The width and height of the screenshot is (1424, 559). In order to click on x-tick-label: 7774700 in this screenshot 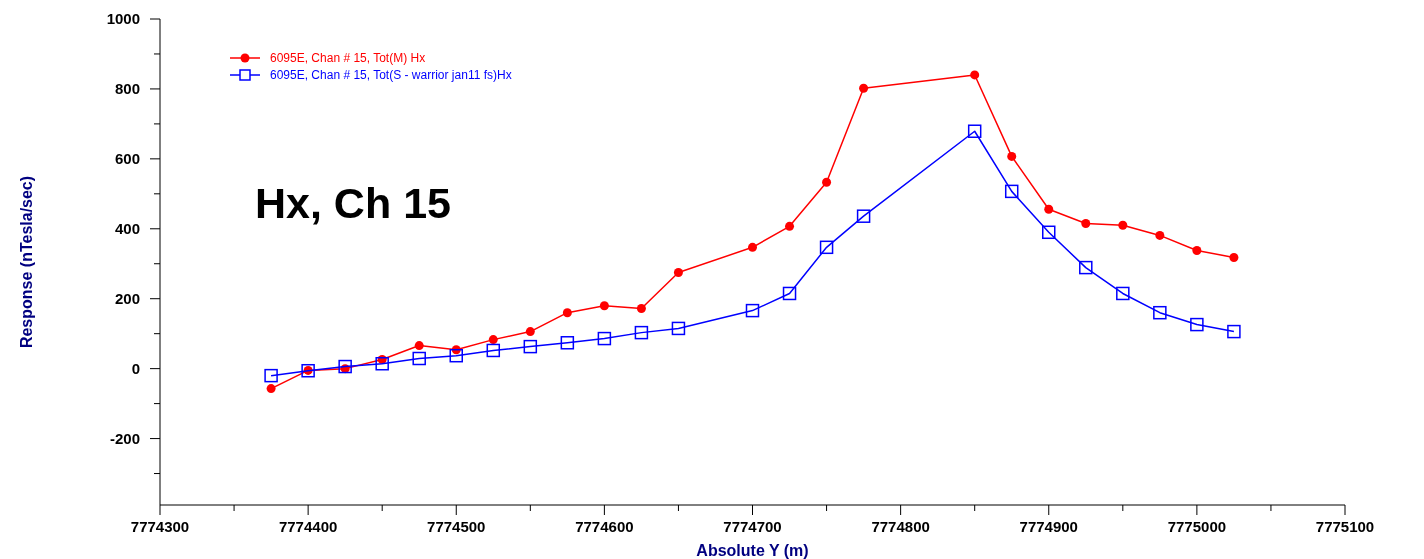, I will do `click(752, 526)`.